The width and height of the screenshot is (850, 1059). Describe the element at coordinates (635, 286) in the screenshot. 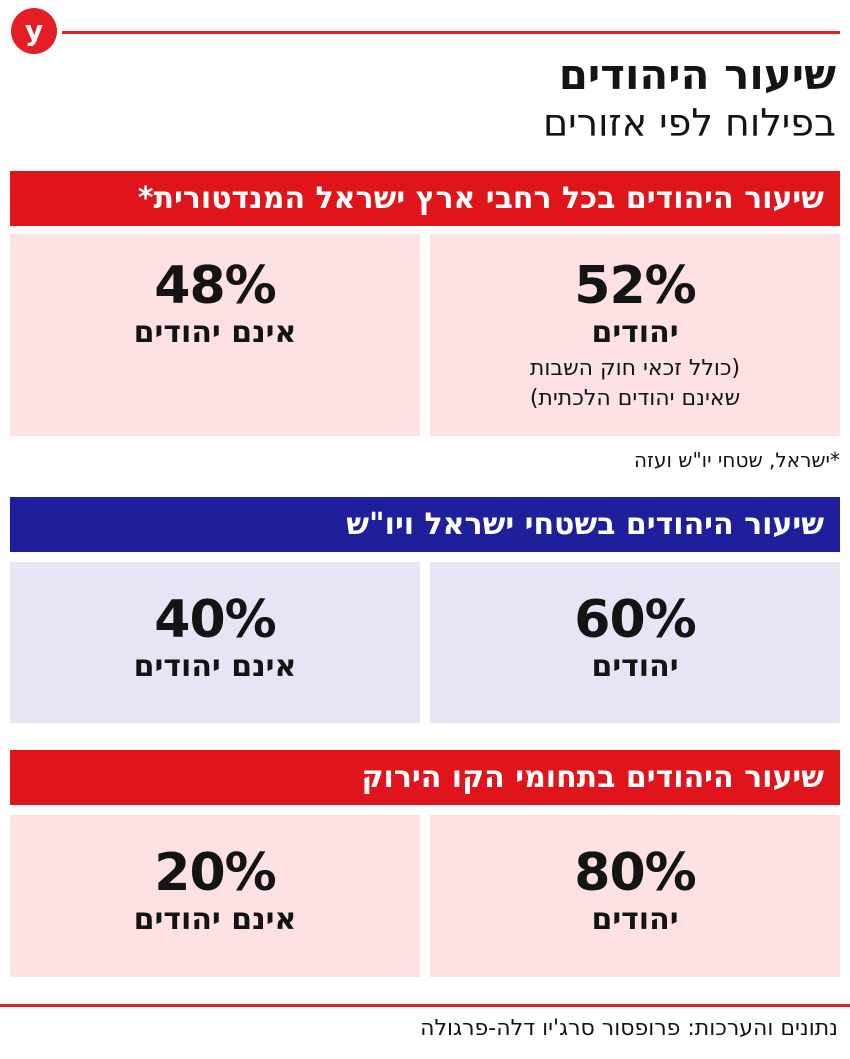

I see `percent-value: 52%` at that location.